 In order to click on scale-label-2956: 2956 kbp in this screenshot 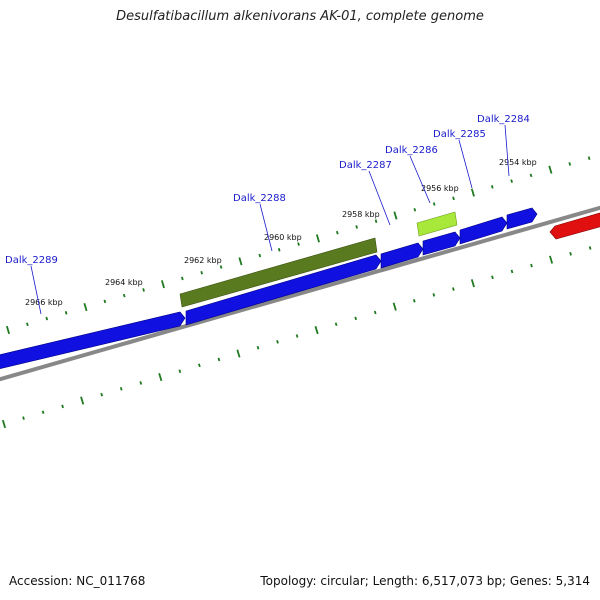, I will do `click(440, 188)`.